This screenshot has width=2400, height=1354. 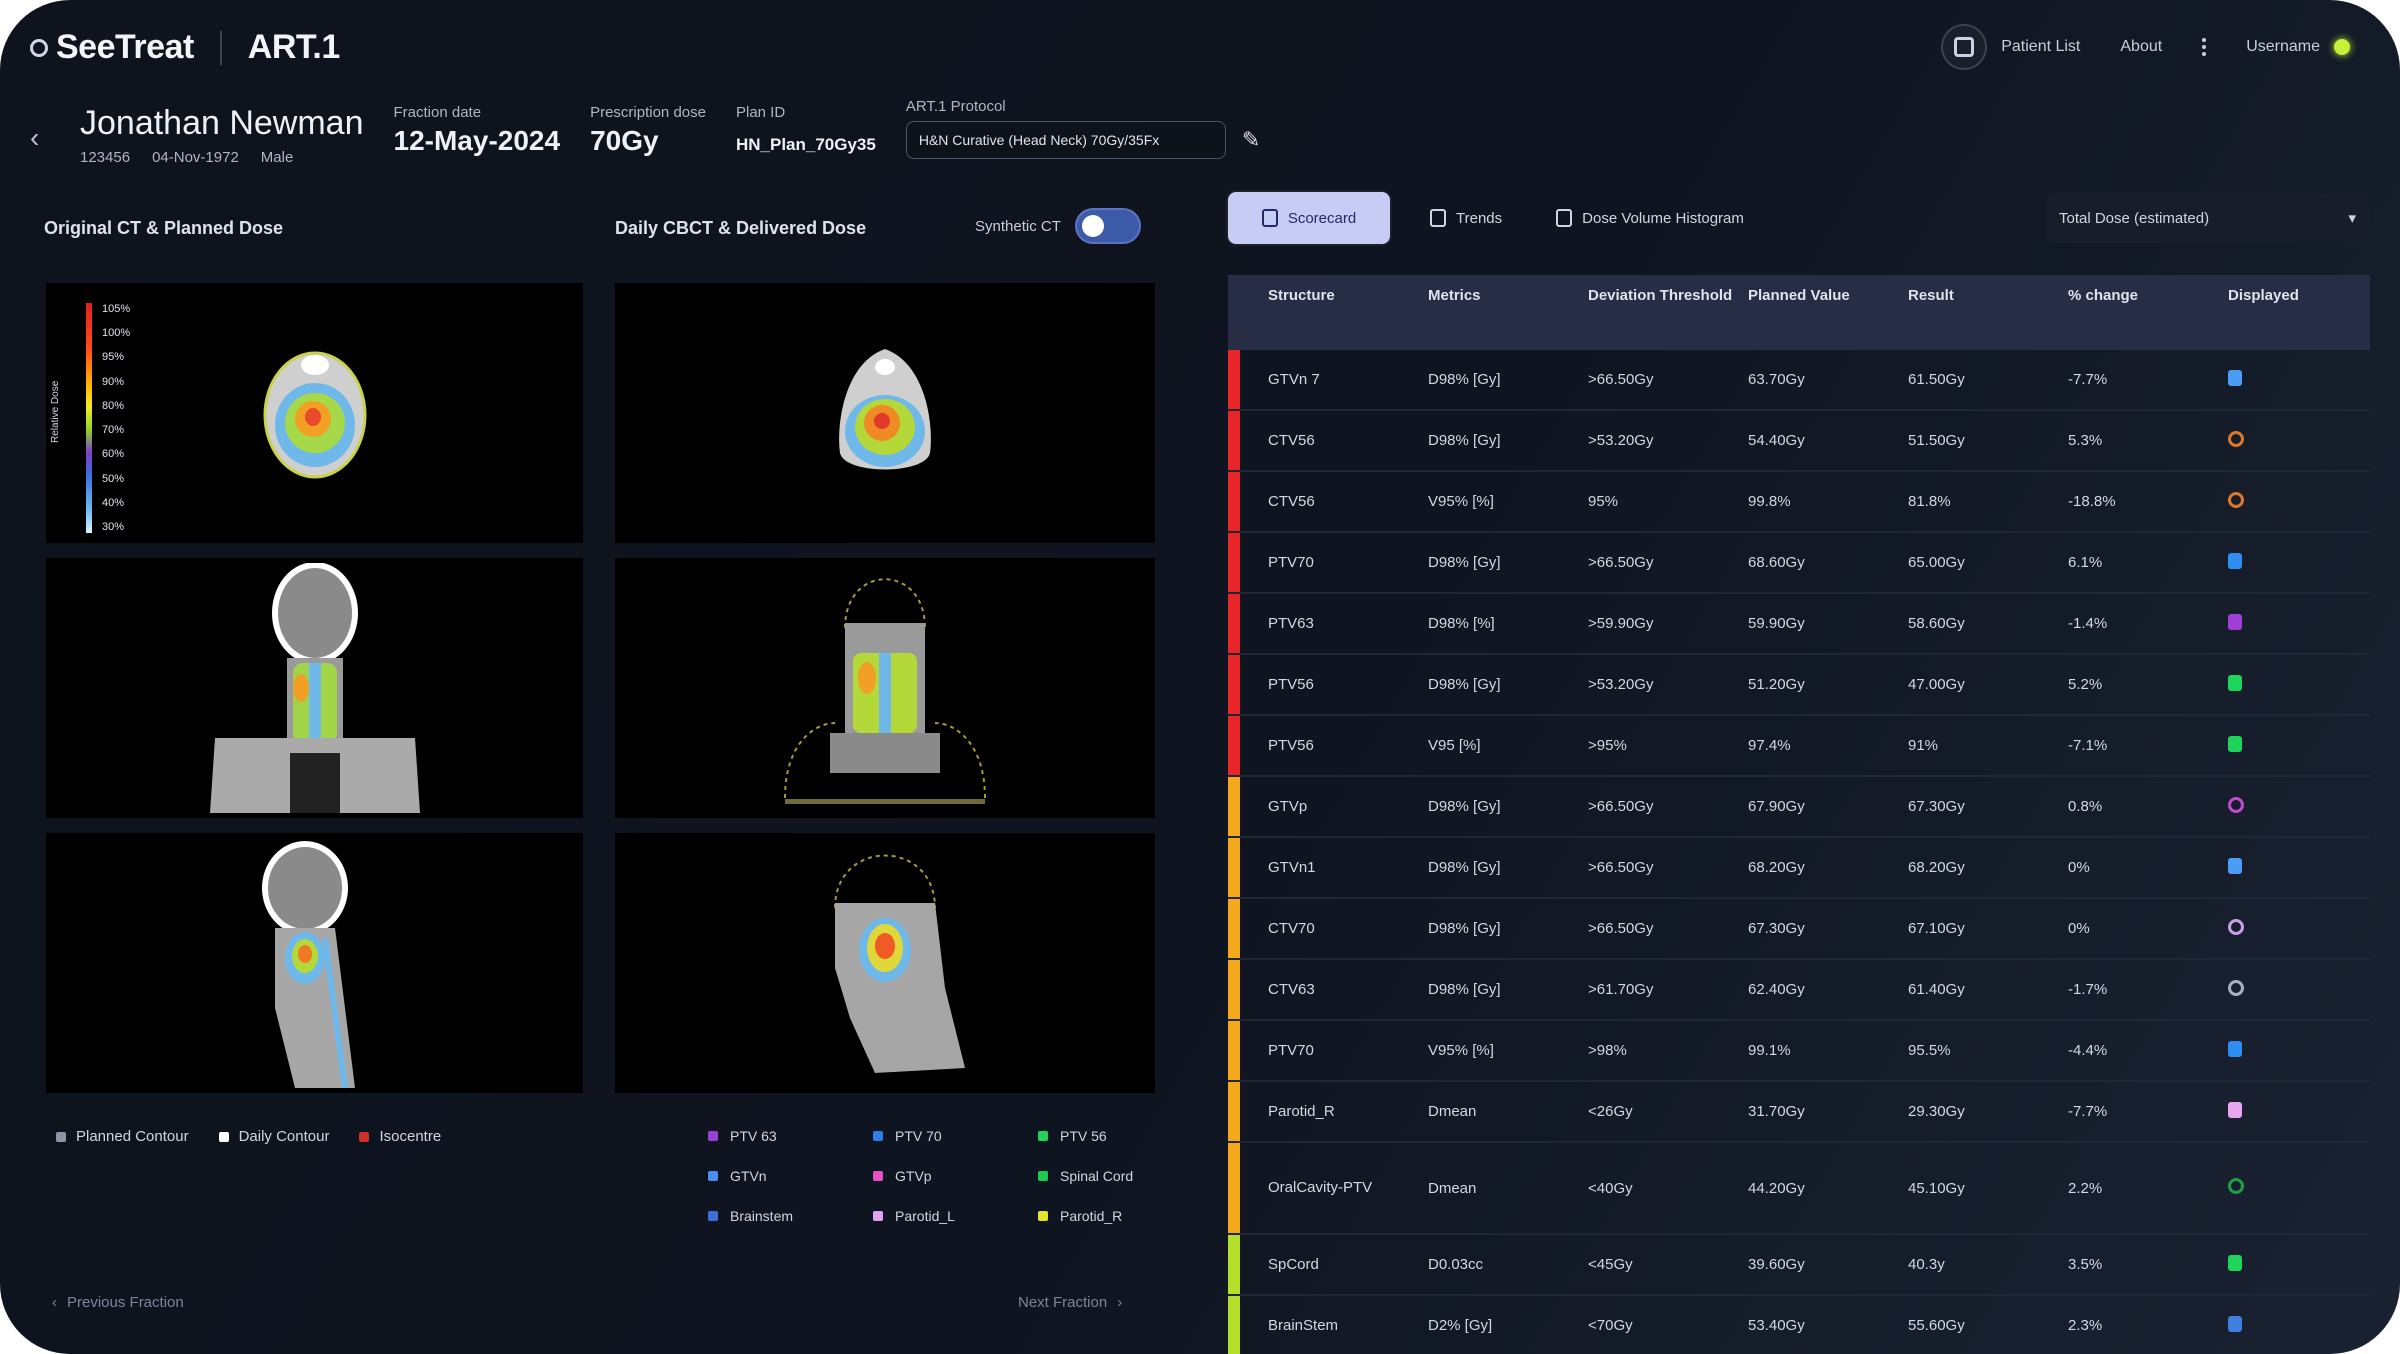 What do you see at coordinates (955, 1216) in the screenshot?
I see `legend-item: Parotid_L` at bounding box center [955, 1216].